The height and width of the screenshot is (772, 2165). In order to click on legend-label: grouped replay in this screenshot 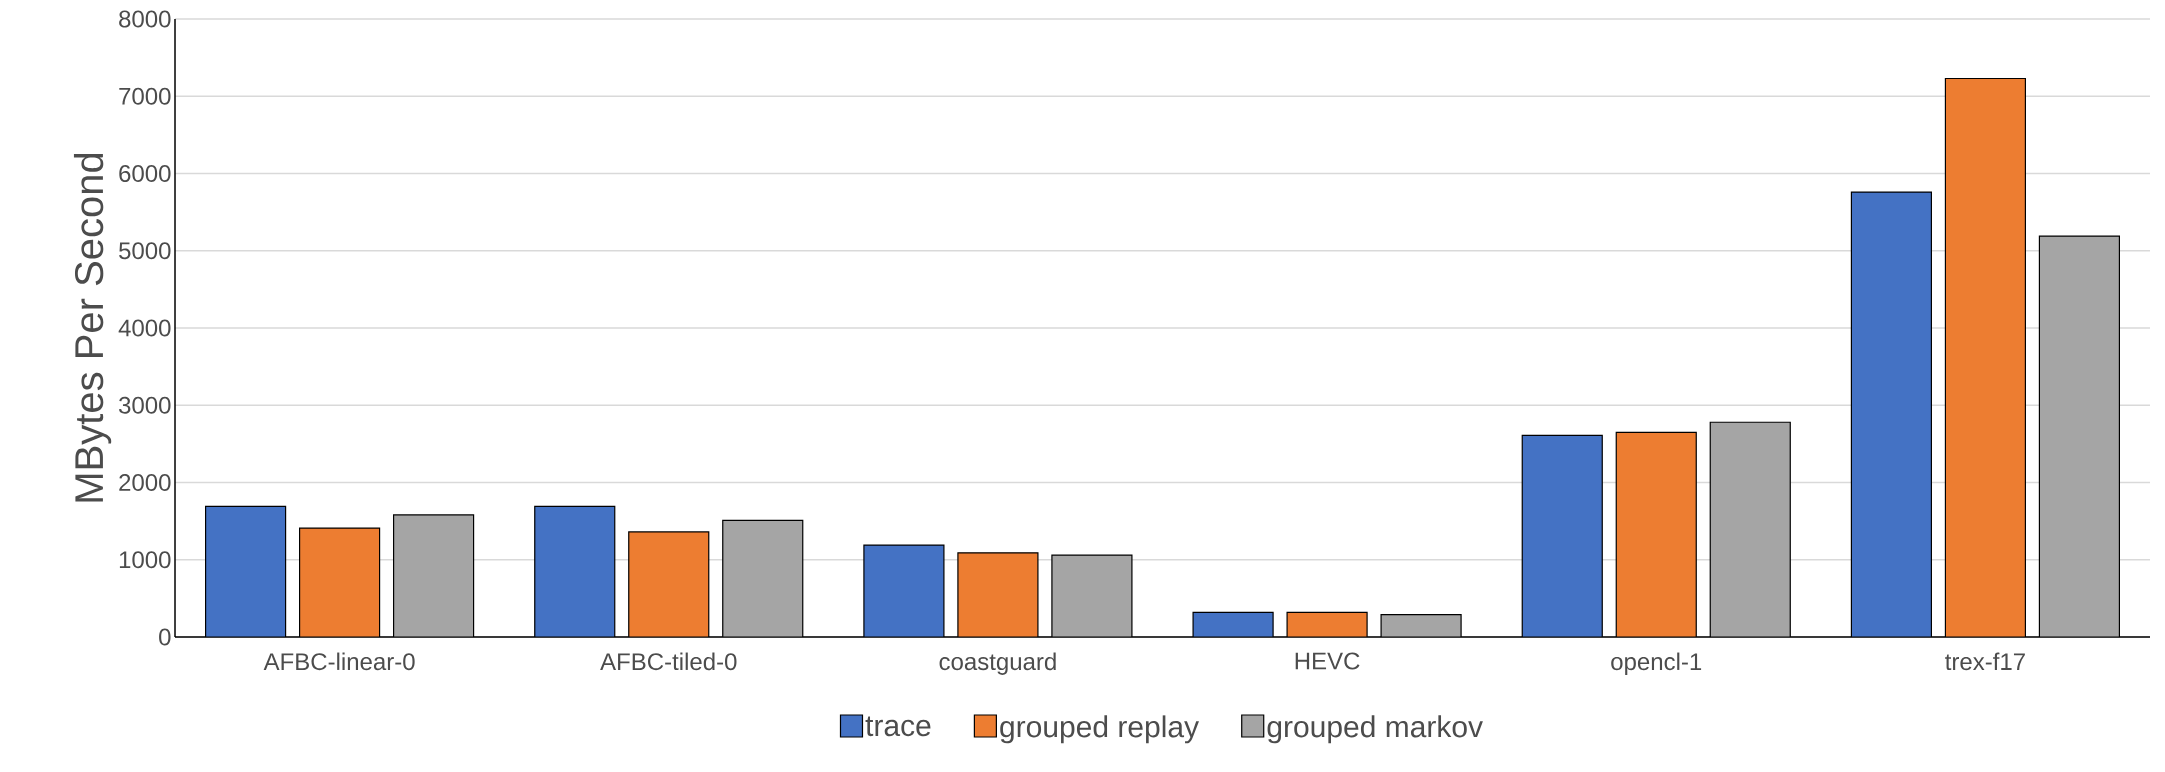, I will do `click(1099, 729)`.